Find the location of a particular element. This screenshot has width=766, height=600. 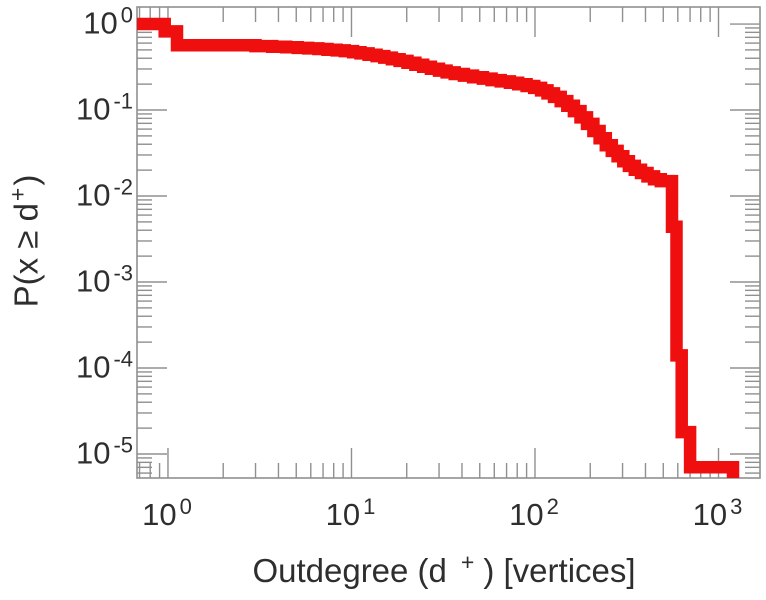

y-axis-title-sup: + is located at coordinates (17, 194).